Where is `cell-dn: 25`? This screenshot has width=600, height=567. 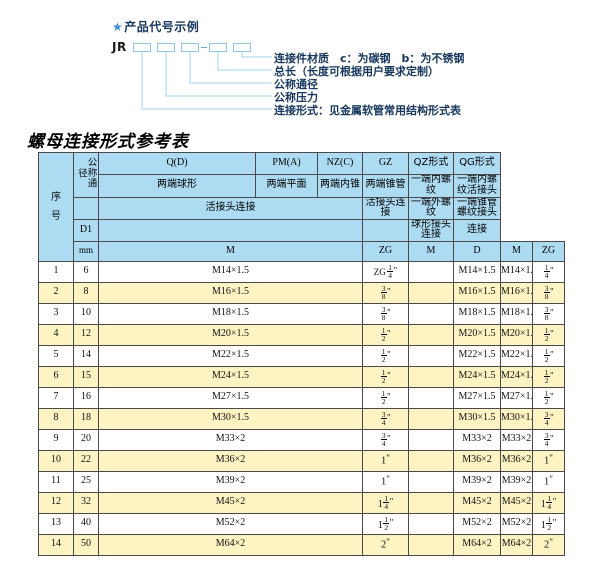 cell-dn: 25 is located at coordinates (86, 481).